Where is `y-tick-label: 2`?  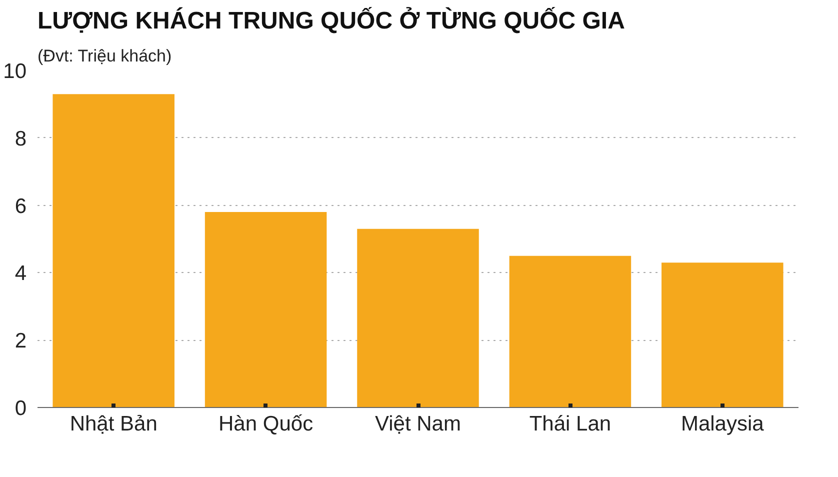
y-tick-label: 2 is located at coordinates (20, 341).